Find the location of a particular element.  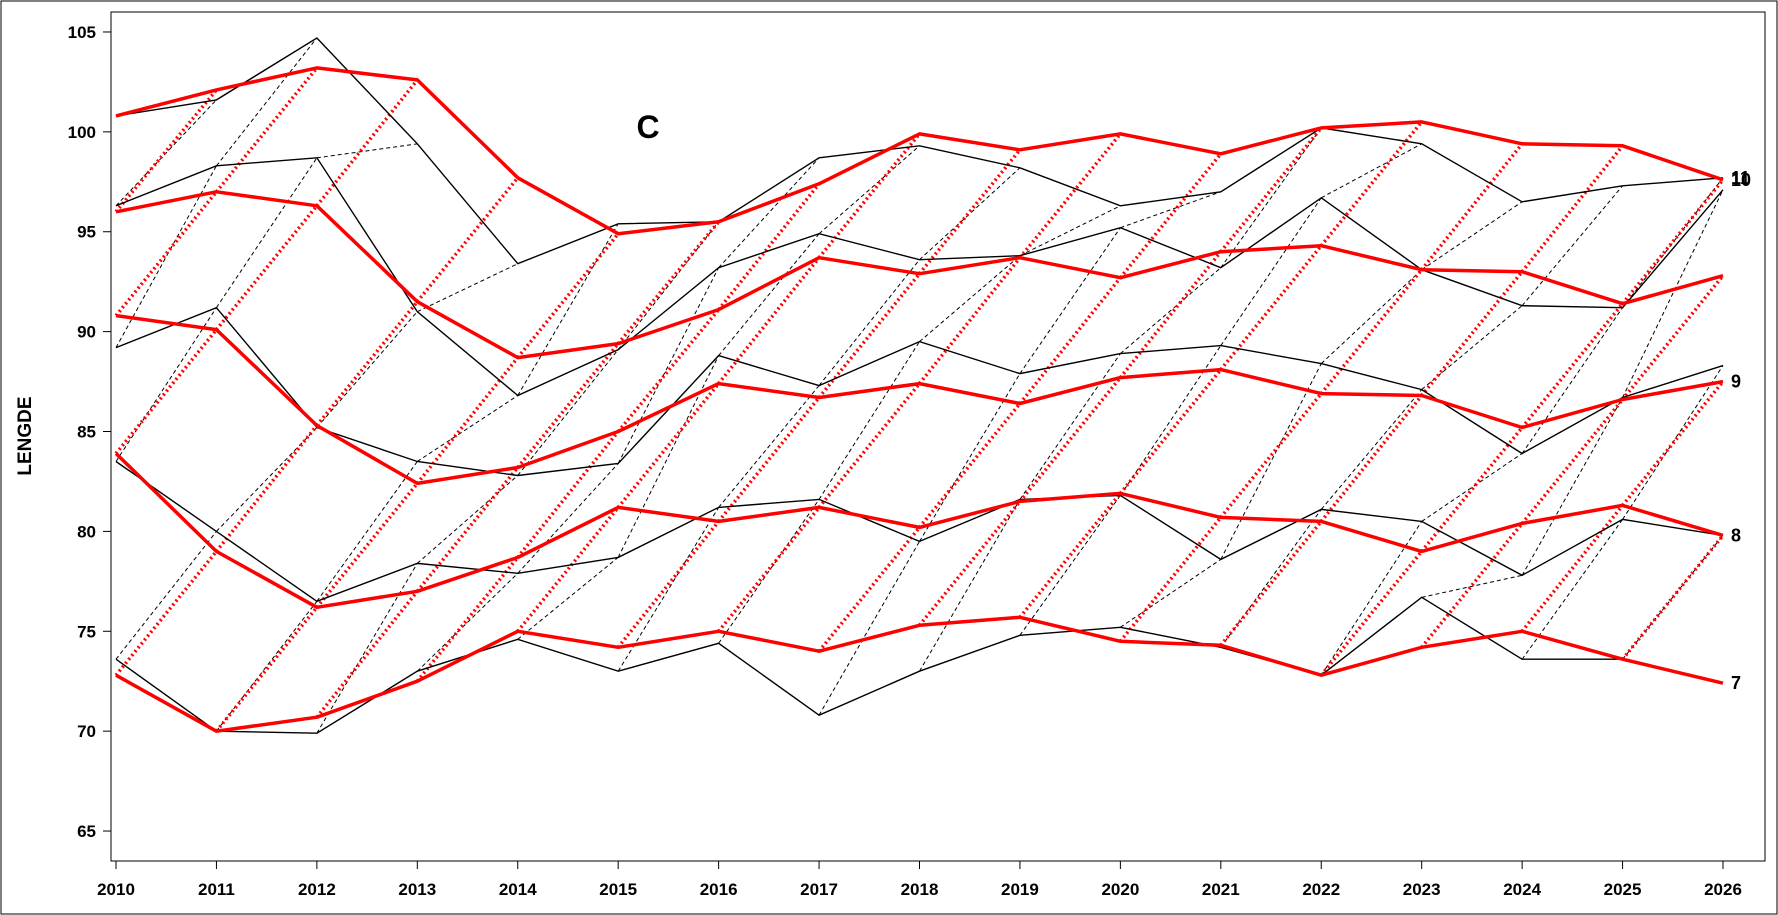

fitted-cohort-line-1-2018 is located at coordinates (970, 563).